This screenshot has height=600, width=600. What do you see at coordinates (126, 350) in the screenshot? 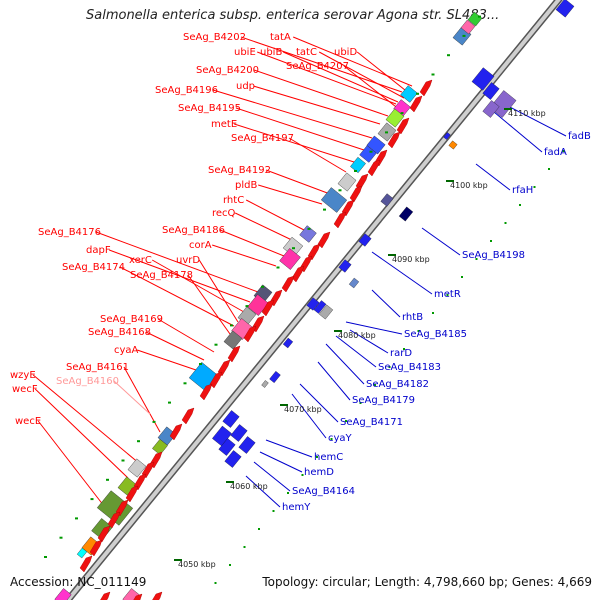
I see `forward-gene-label: cyaA` at bounding box center [126, 350].